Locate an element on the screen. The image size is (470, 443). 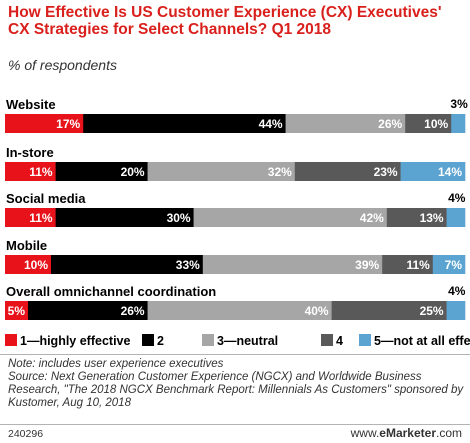
legend-label-s3: 3—neutral is located at coordinates (247, 341).